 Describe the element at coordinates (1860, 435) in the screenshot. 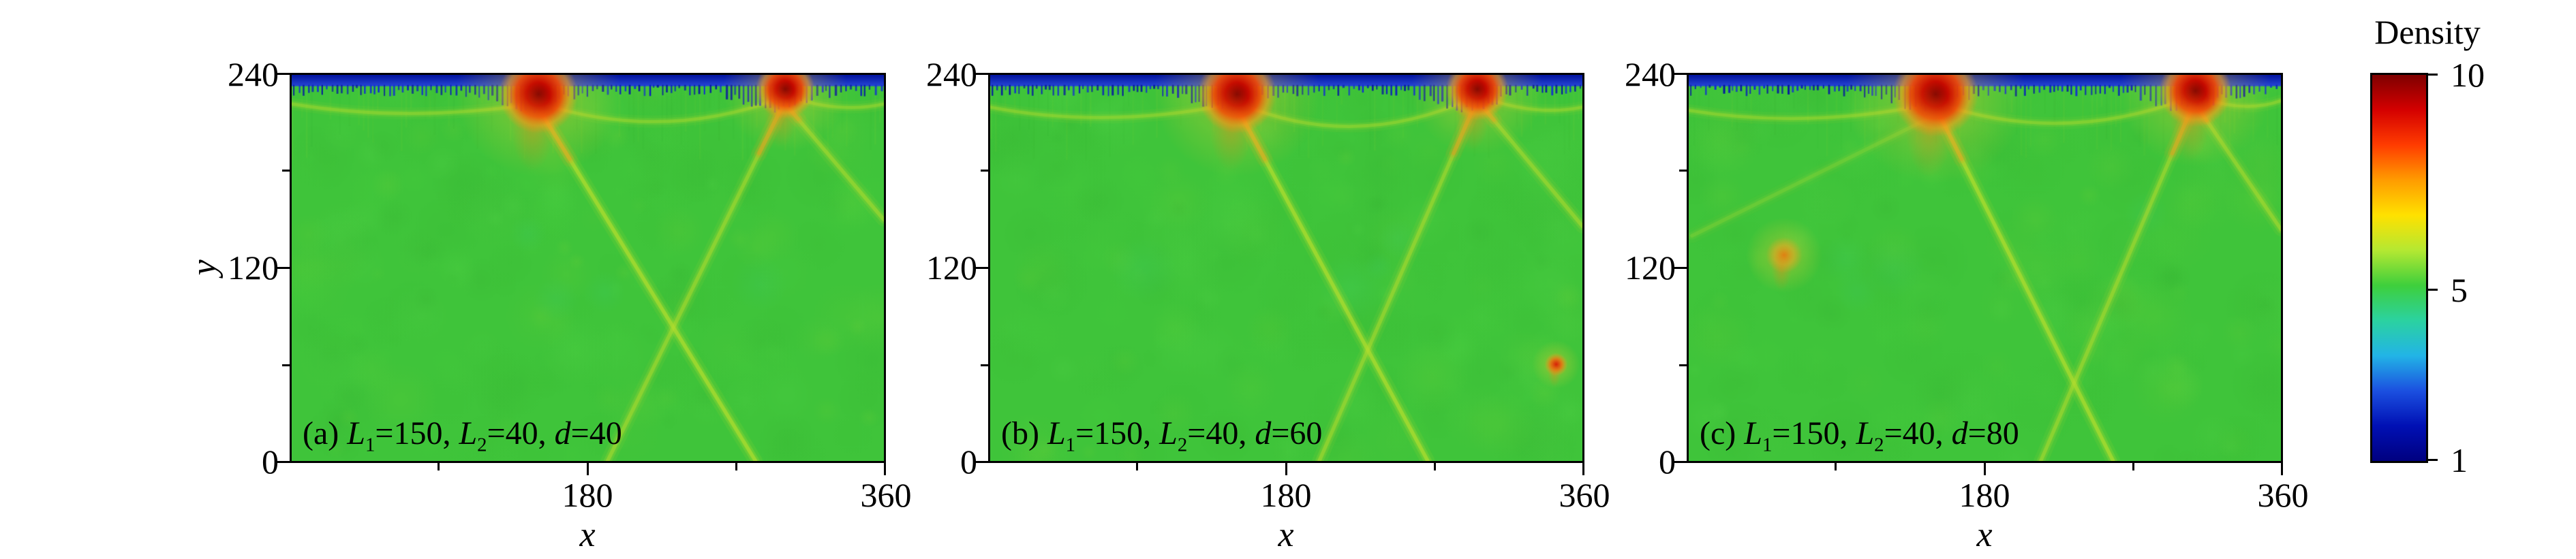

I see `panel-caption-c: (c) L1=150, L2=40, d=80` at that location.